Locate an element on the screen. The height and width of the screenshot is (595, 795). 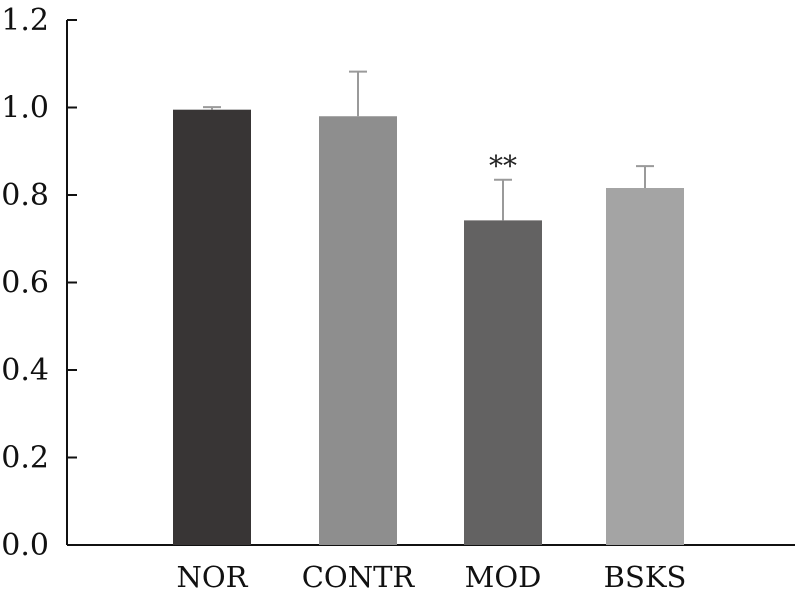
y-tick-label-1: 0.2 is located at coordinates (25, 458).